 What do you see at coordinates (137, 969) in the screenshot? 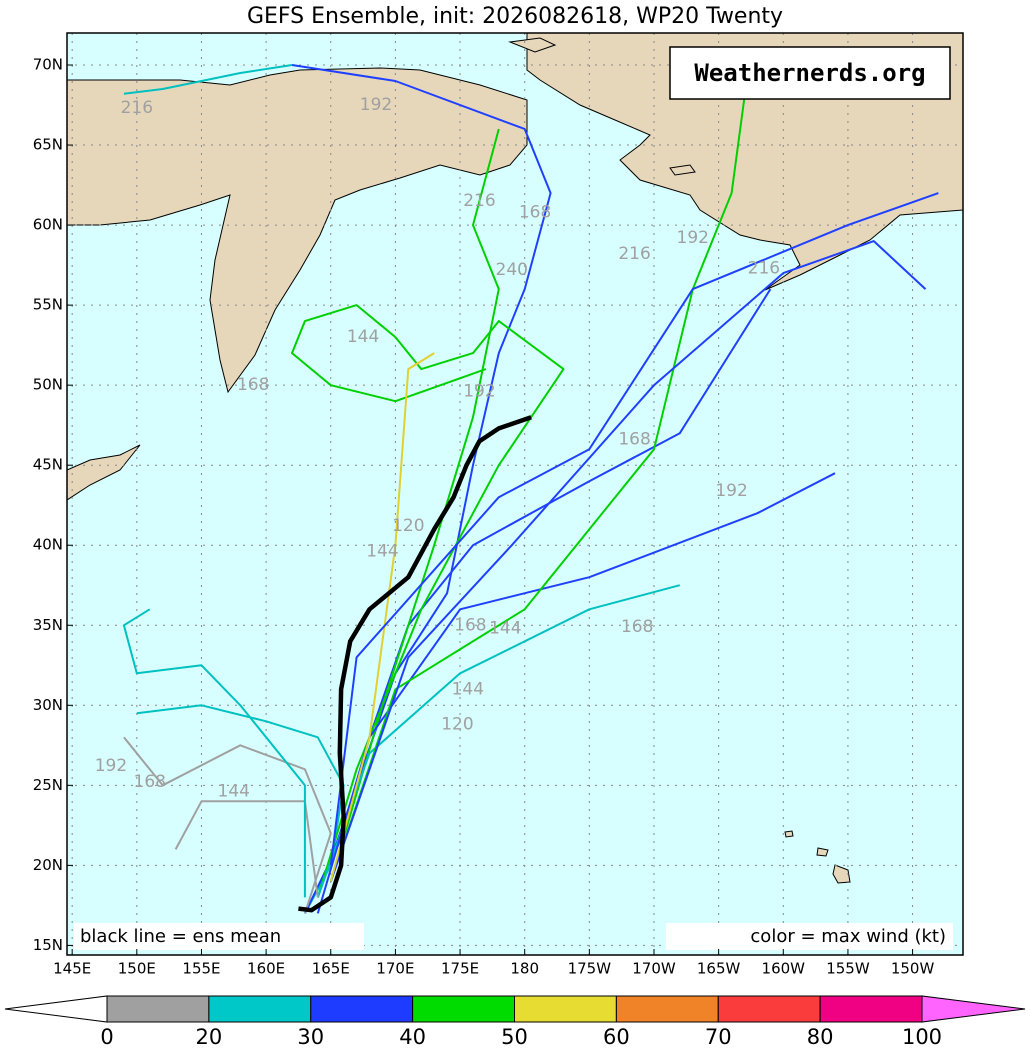
I see `x-tick-label: 150E` at bounding box center [137, 969].